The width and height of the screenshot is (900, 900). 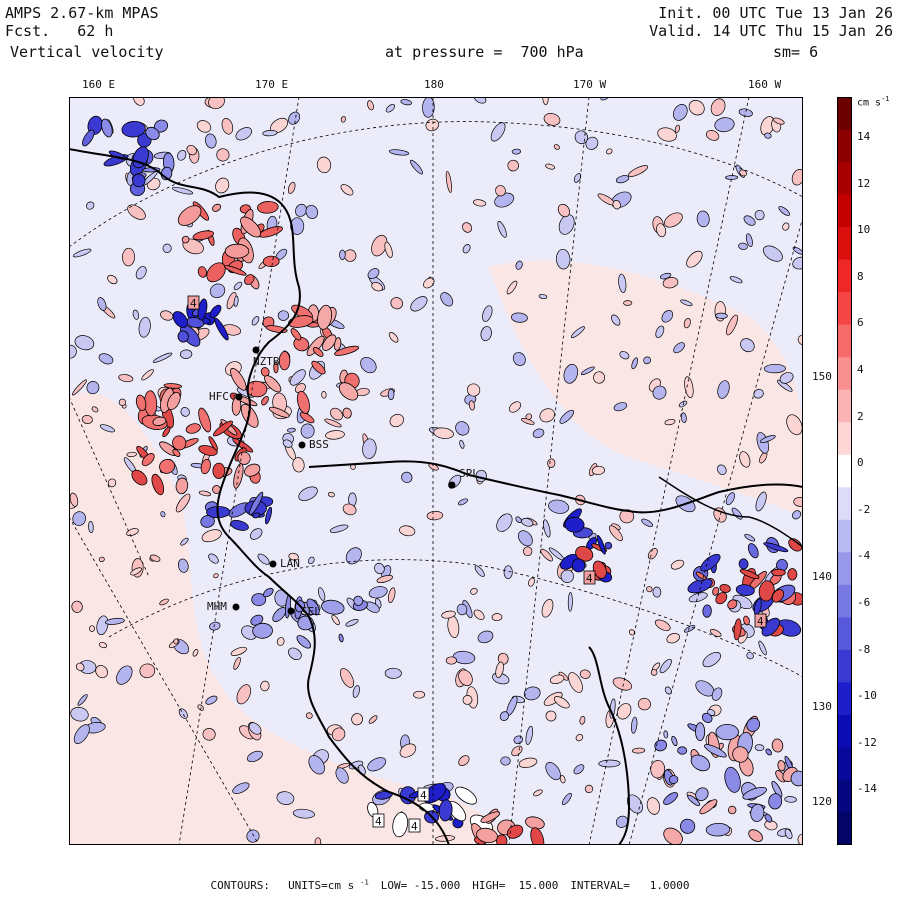 I want to click on lon-tick-170e: 170 E, so click(x=272, y=84).